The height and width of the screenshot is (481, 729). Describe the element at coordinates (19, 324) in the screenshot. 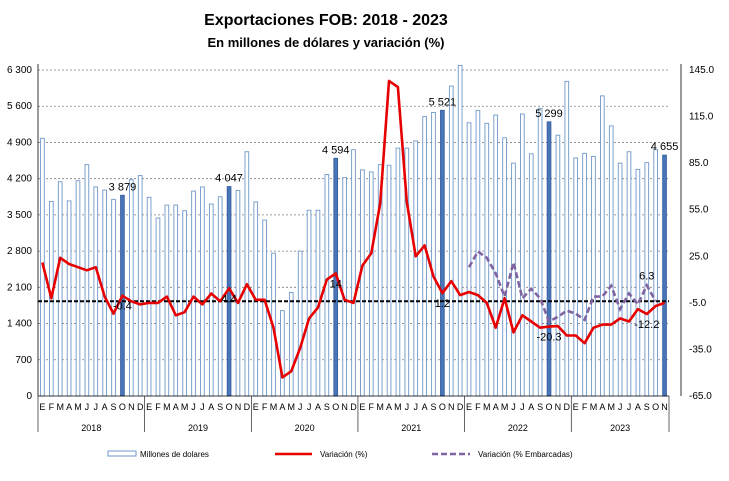

I see `y-left-tick-label: 1 400` at that location.